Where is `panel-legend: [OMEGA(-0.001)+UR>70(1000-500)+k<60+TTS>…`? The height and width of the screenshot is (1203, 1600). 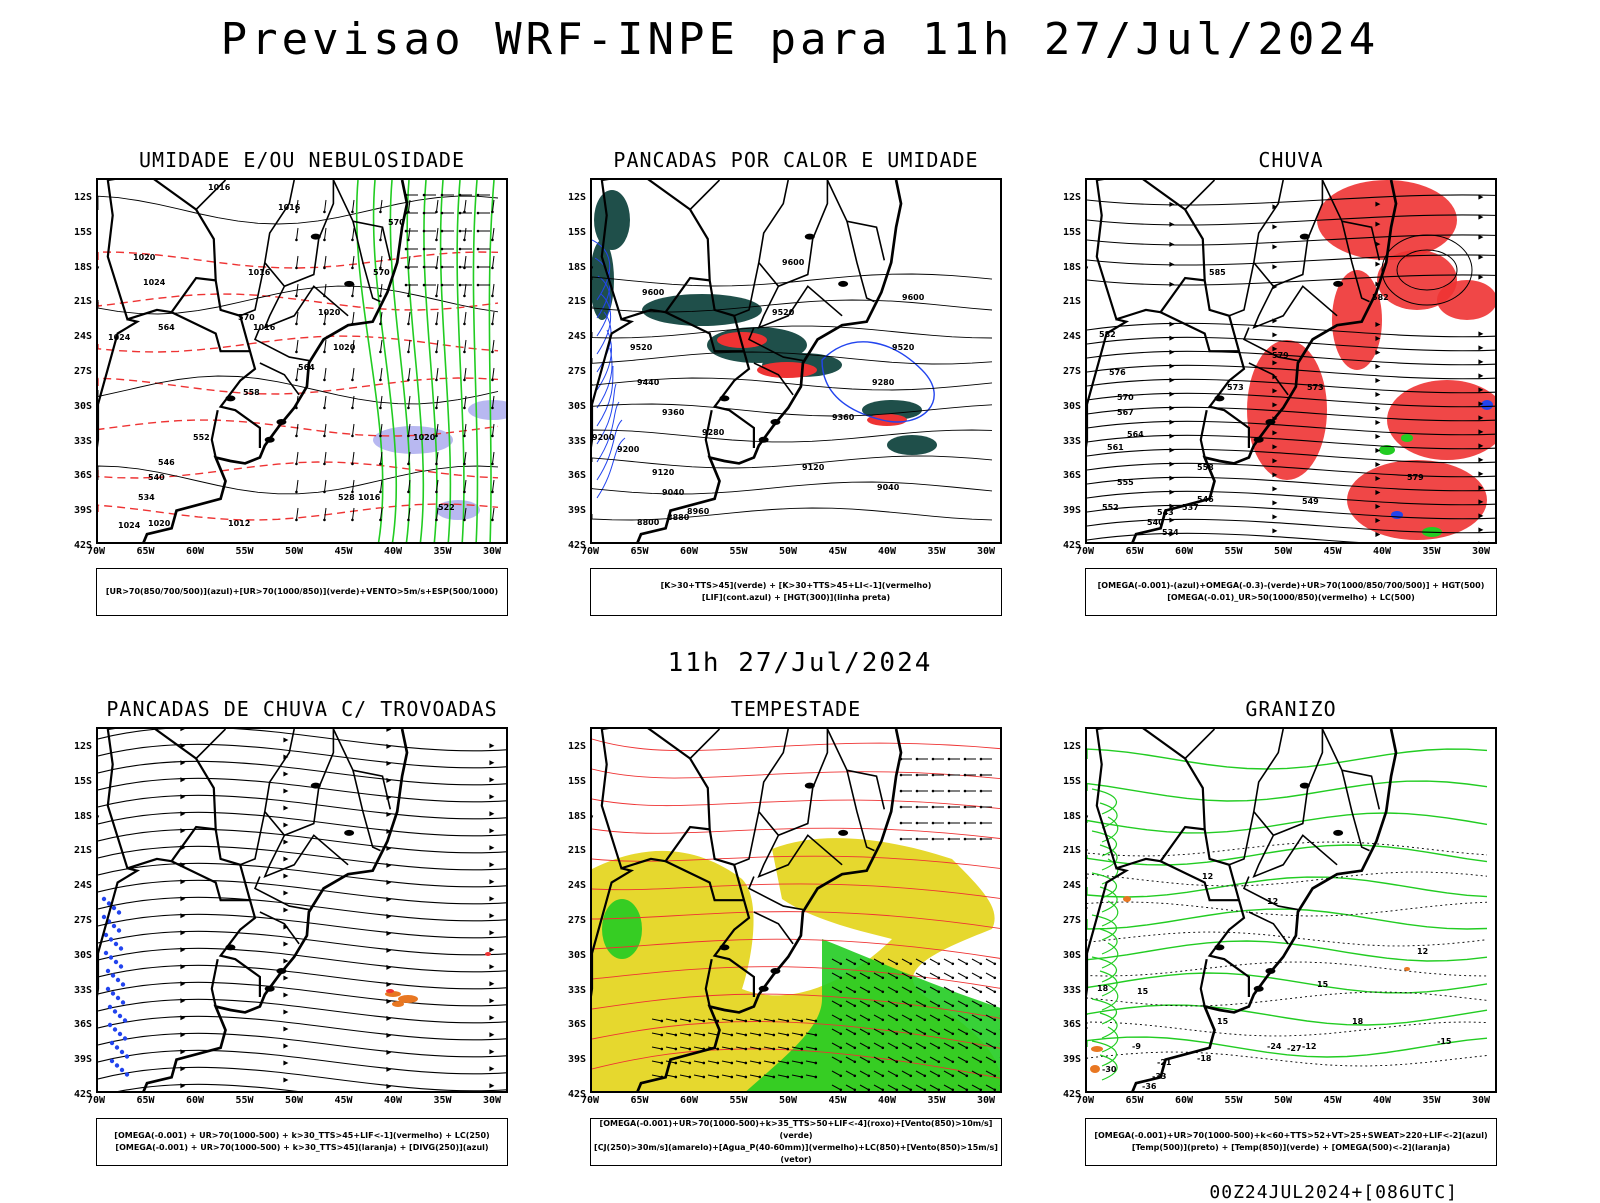
panel-legend: [OMEGA(-0.001)+UR>70(1000-500)+k<60+TTS>… is located at coordinates (1291, 1142).